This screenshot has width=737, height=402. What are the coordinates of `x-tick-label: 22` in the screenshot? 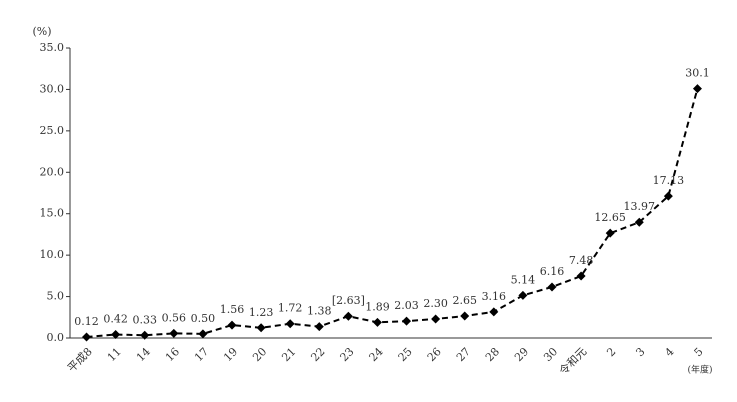 It's located at (317, 354).